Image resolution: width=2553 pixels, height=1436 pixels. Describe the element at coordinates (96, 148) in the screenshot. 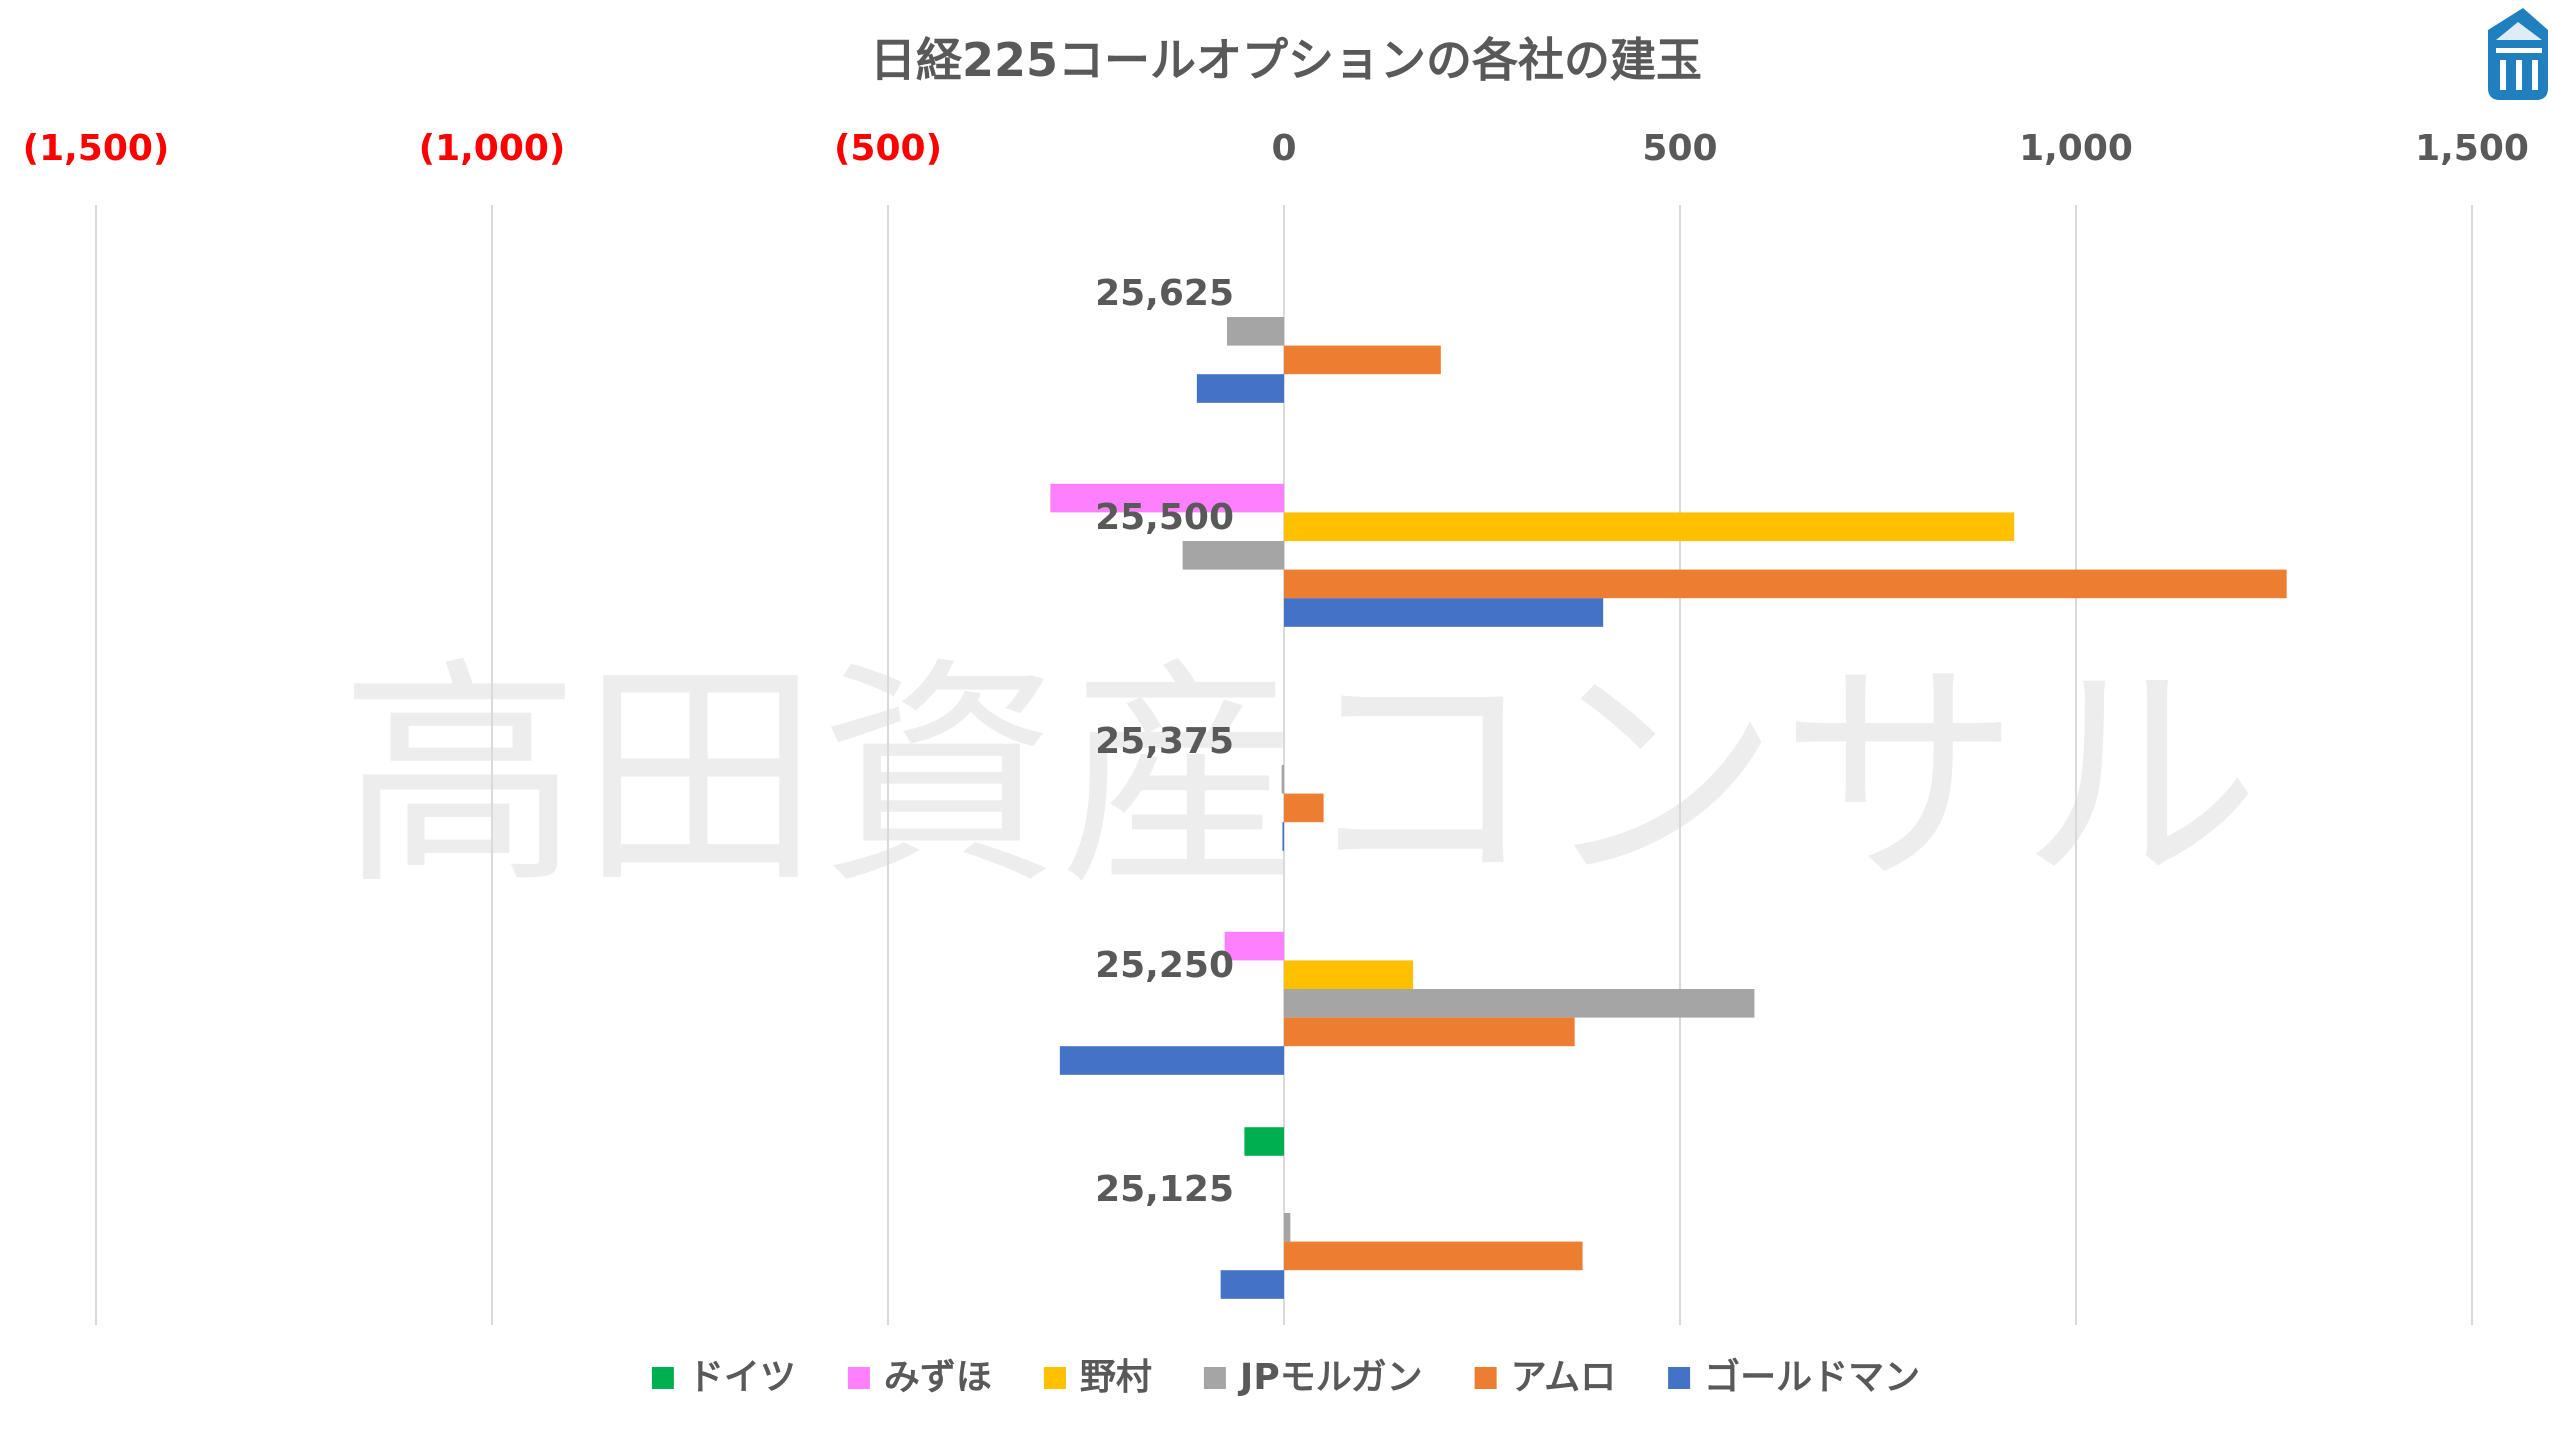

I see `x-tick-label: (1,500)` at that location.